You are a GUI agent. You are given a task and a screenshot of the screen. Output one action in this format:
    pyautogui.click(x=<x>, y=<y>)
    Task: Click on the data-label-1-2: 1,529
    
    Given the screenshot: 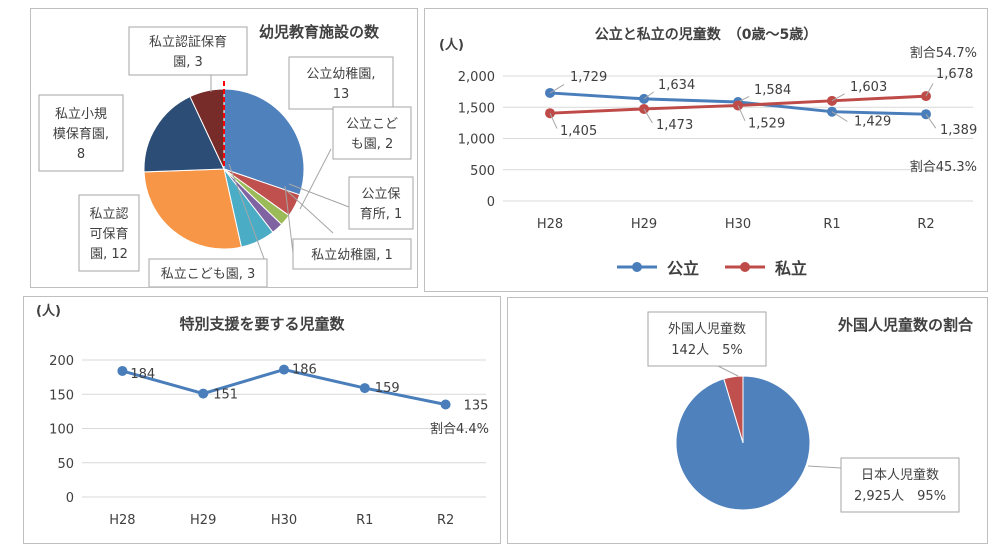 What is the action you would take?
    pyautogui.click(x=766, y=123)
    